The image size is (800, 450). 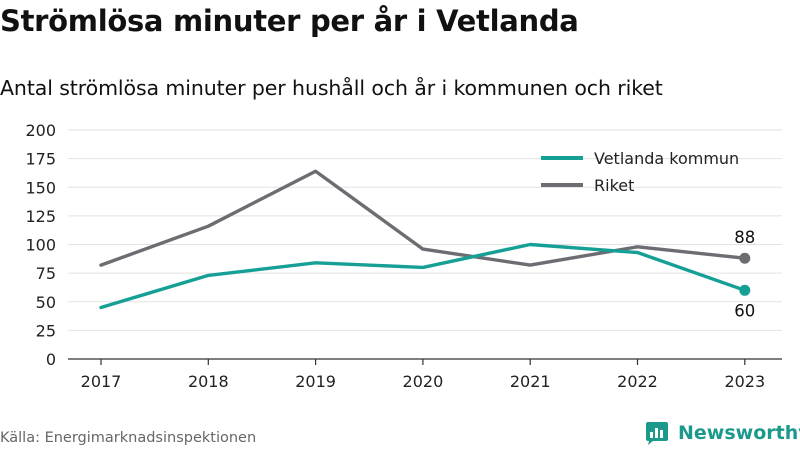 What do you see at coordinates (666, 158) in the screenshot?
I see `legend-label-vetlanda-kommun: Vetlanda kommun` at bounding box center [666, 158].